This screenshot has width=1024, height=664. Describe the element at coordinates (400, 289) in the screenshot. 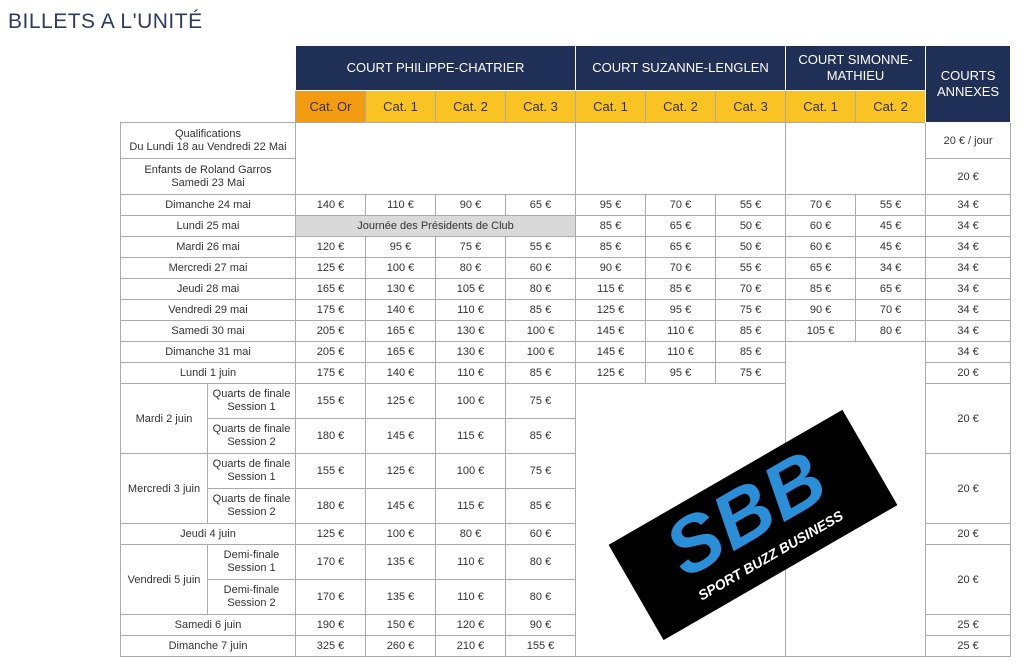

I see `price: 130 €` at that location.